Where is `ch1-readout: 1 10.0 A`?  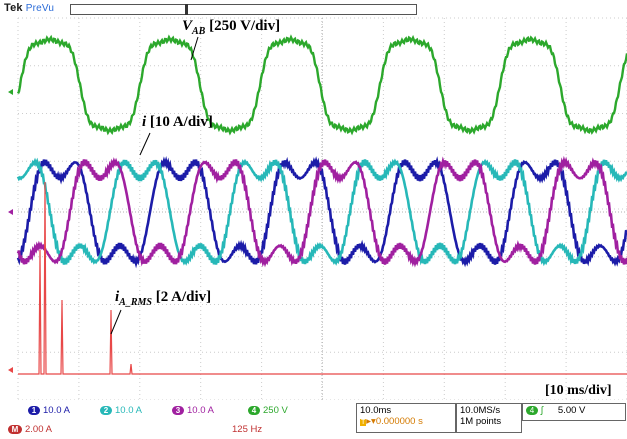
ch1-readout: 1 10.0 A is located at coordinates (49, 410).